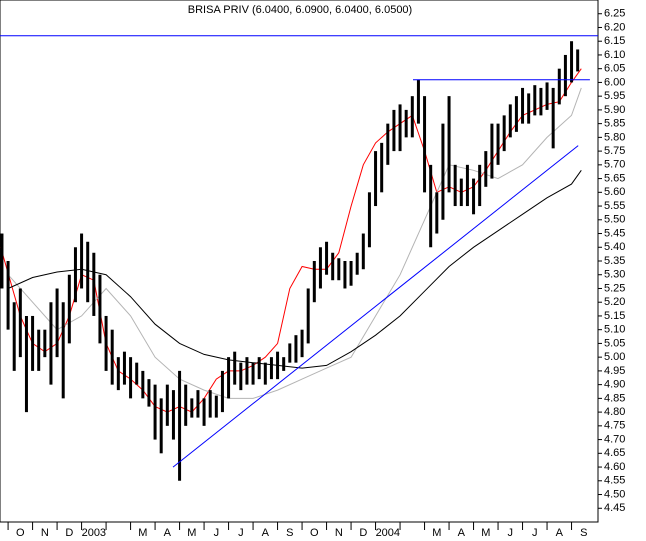 The height and width of the screenshot is (541, 646). What do you see at coordinates (614, 178) in the screenshot?
I see `y-tick-label: 5.65` at bounding box center [614, 178].